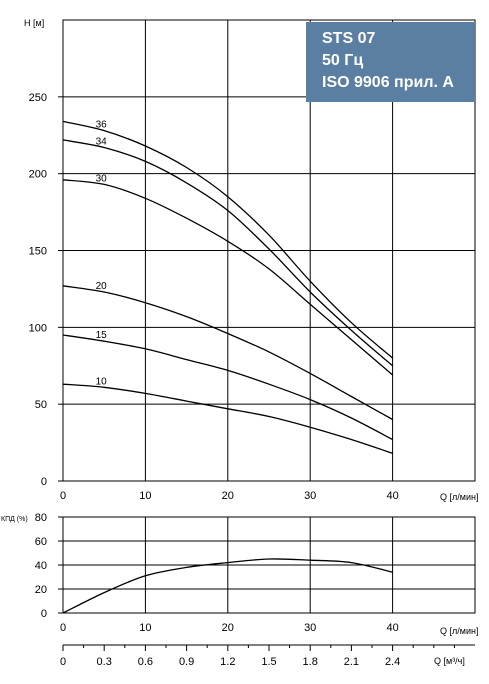  What do you see at coordinates (38, 252) in the screenshot?
I see `head-y-tick-label: 150` at bounding box center [38, 252].